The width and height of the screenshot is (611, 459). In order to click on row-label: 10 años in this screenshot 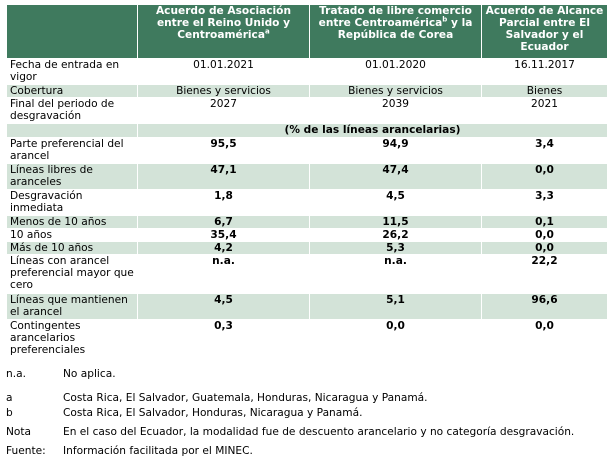, I will do `click(72, 235)`.